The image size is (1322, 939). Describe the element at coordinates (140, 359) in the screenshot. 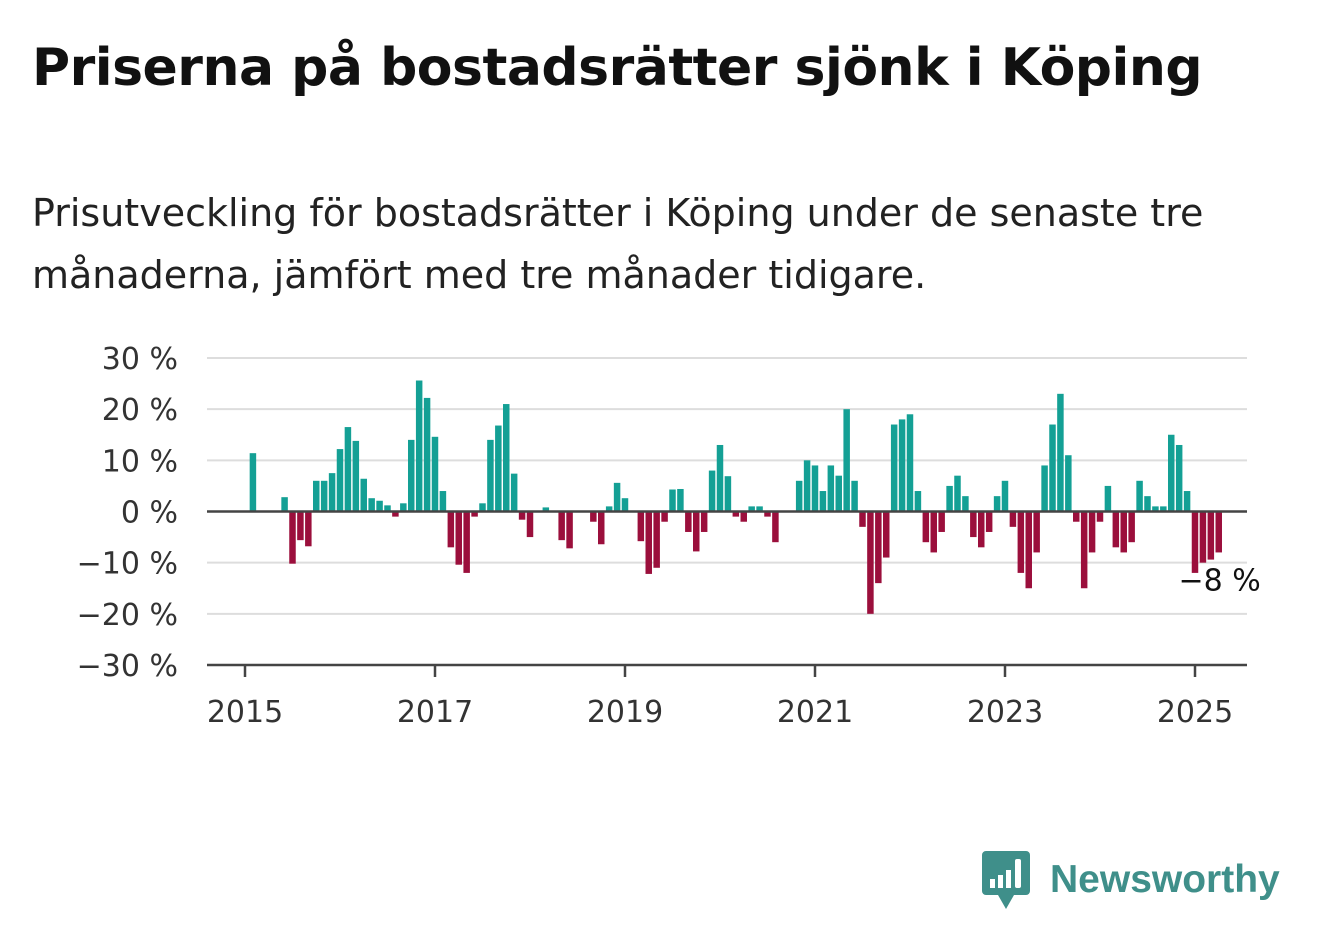

I see `y-tick-label: 30 %` at that location.